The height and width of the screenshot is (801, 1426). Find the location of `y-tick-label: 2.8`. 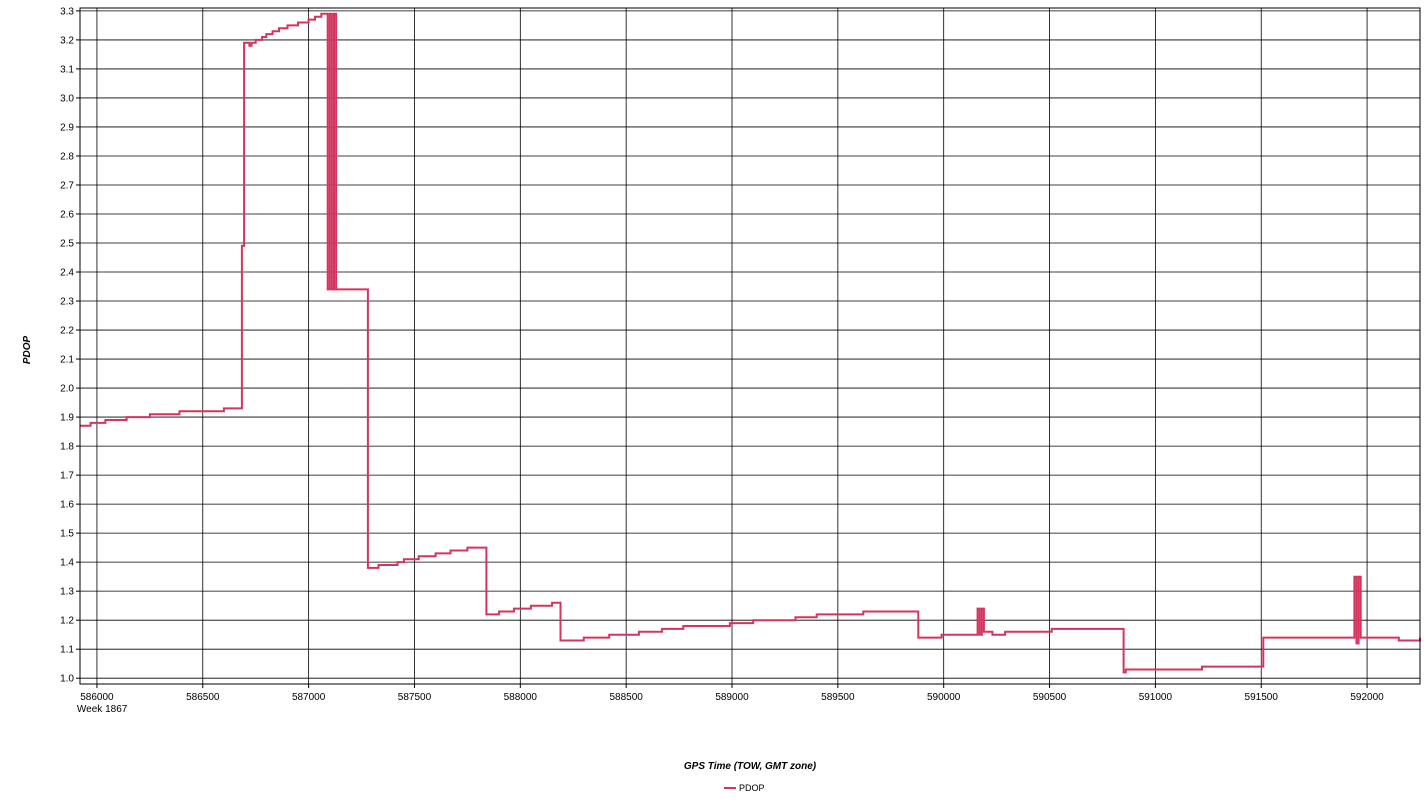

y-tick-label: 2.8 is located at coordinates (67, 156).